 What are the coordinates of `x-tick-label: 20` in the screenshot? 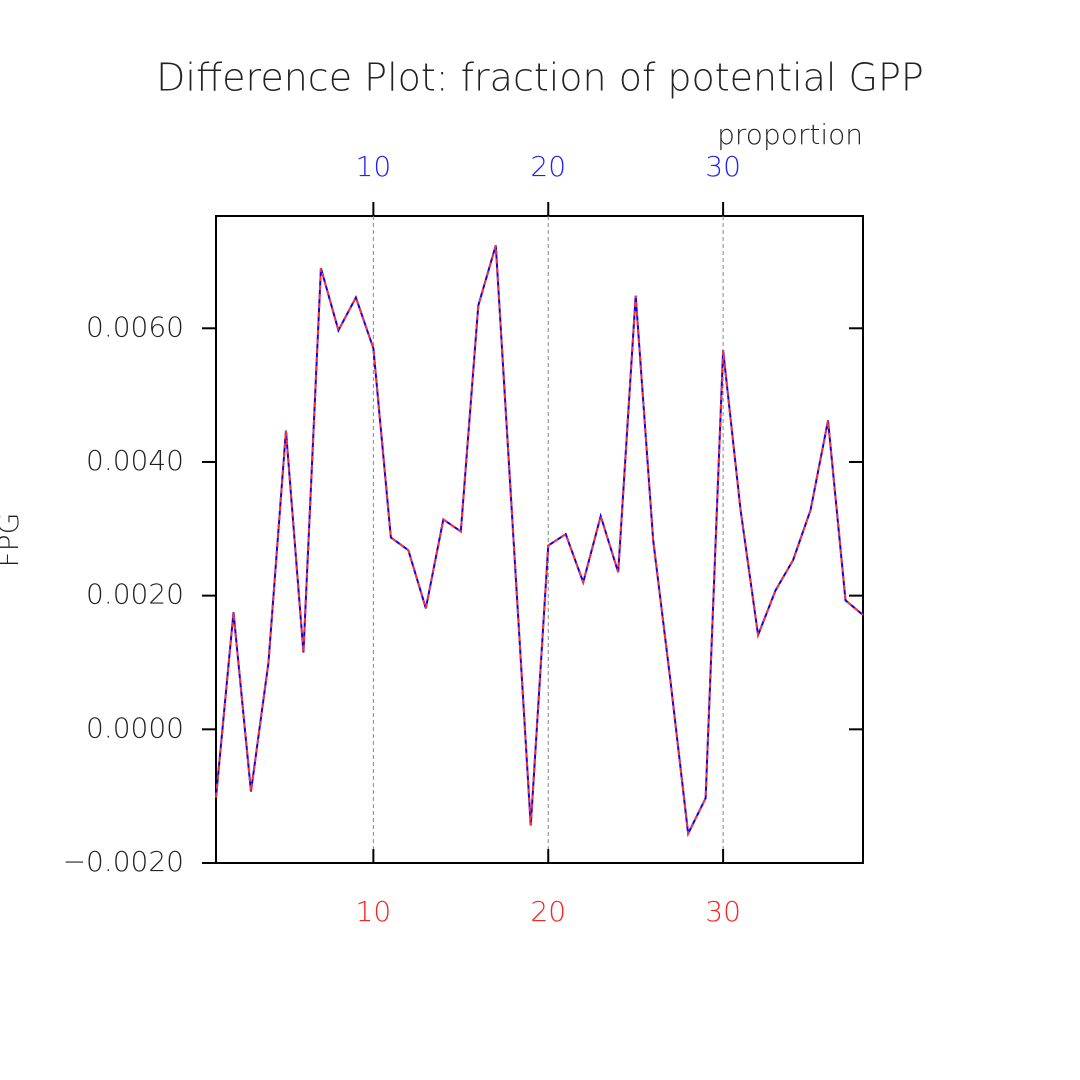 It's located at (548, 911).